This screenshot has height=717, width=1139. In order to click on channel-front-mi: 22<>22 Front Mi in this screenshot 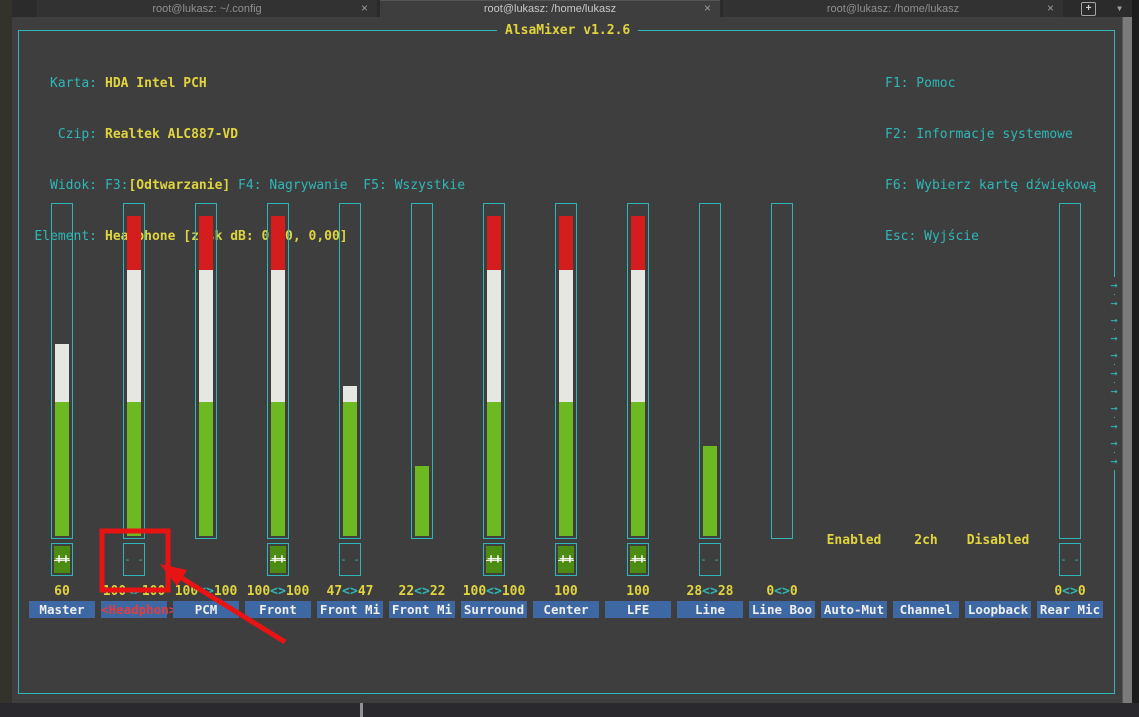, I will do `click(422, 415)`.